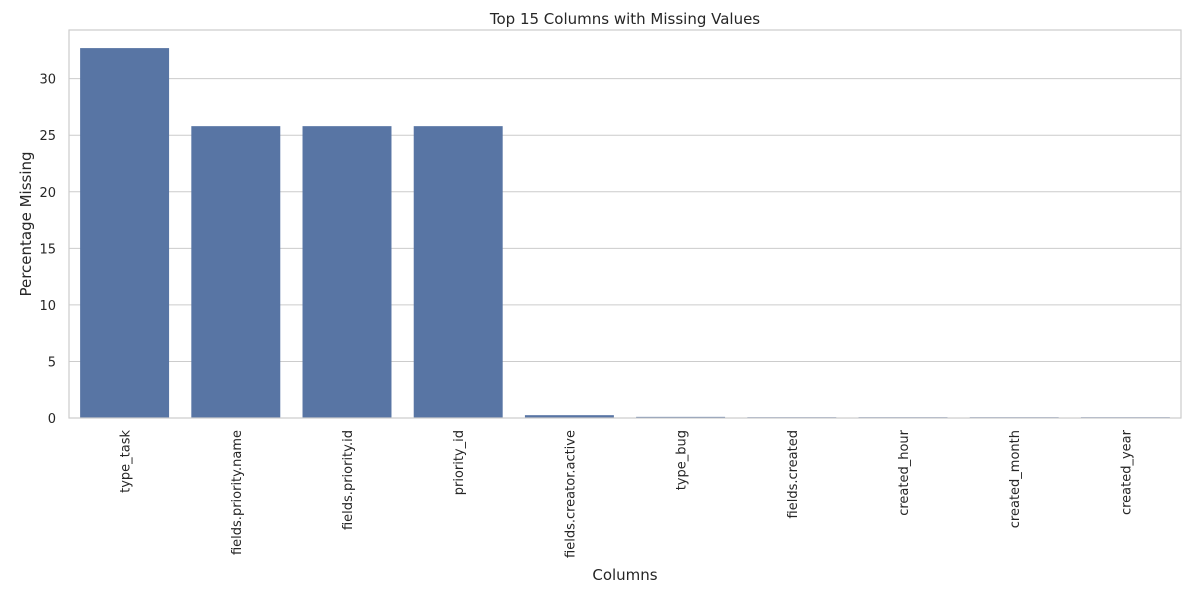 The width and height of the screenshot is (1200, 600). What do you see at coordinates (682, 460) in the screenshot?
I see `x-tick-label: type_bug` at bounding box center [682, 460].